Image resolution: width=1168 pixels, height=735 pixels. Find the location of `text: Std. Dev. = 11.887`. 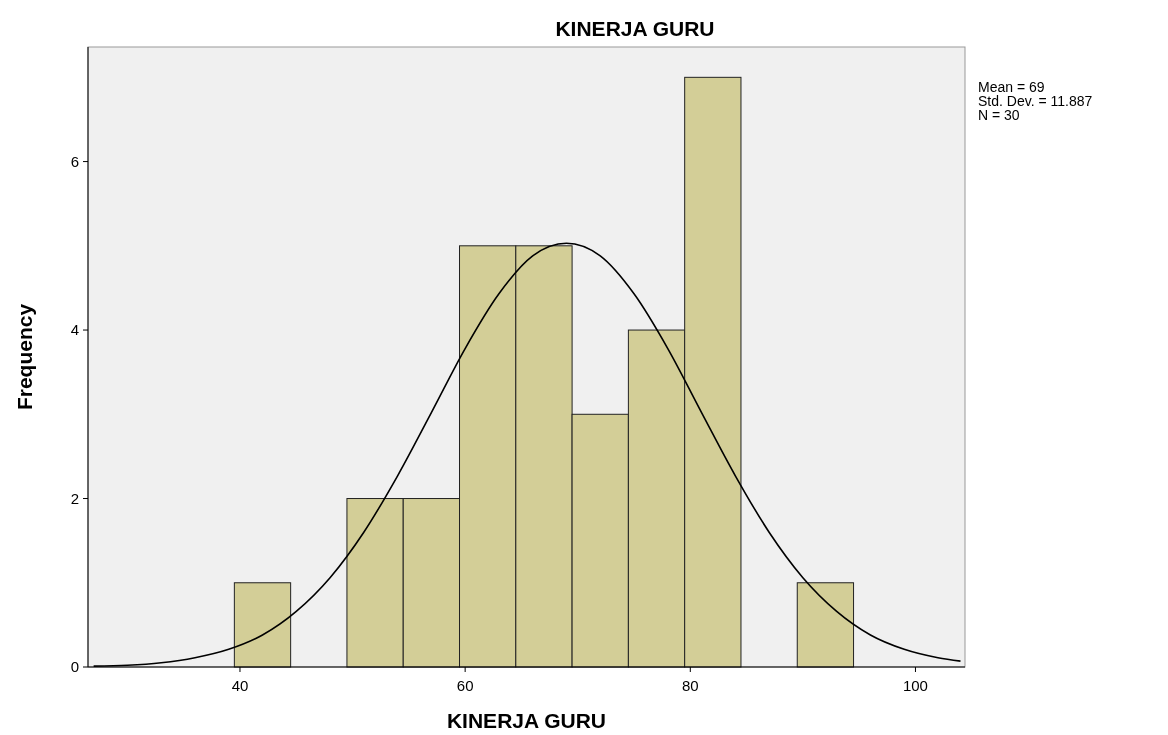

text: Std. Dev. = 11.887 is located at coordinates (1035, 101).